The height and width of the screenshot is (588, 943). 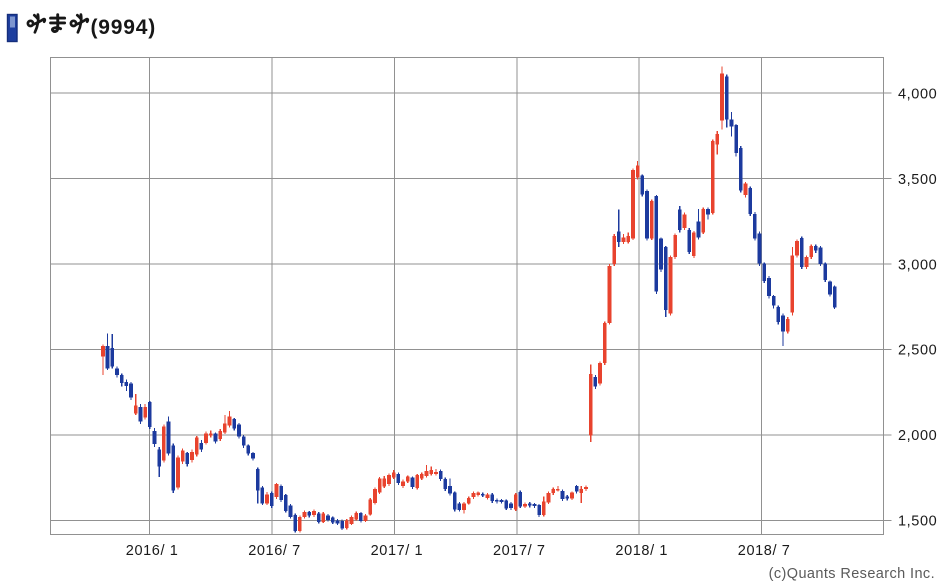 What do you see at coordinates (519, 551) in the screenshot?
I see `svg-text: 2017/ 7` at bounding box center [519, 551].